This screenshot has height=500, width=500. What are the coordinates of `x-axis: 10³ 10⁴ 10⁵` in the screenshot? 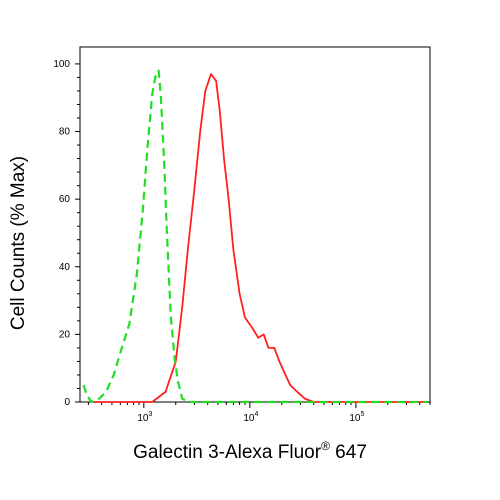 It's located at (259, 413).